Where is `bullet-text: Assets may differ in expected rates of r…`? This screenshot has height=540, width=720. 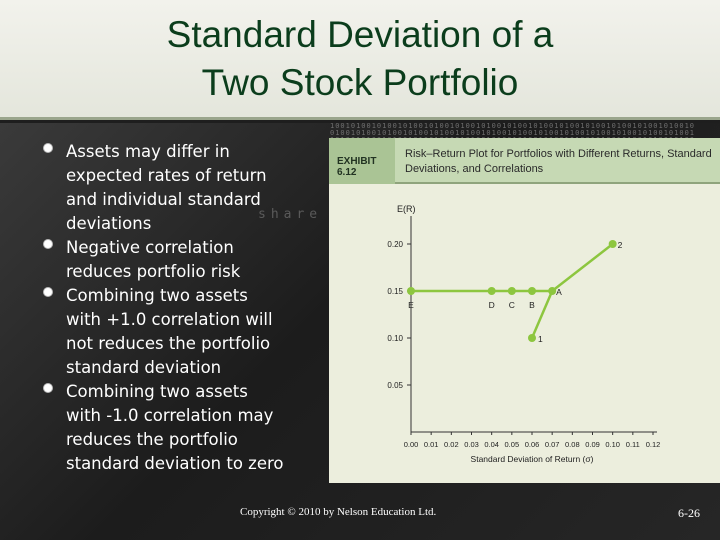
bullet-text: Assets may differ in expected rates of r… is located at coordinates (166, 187).